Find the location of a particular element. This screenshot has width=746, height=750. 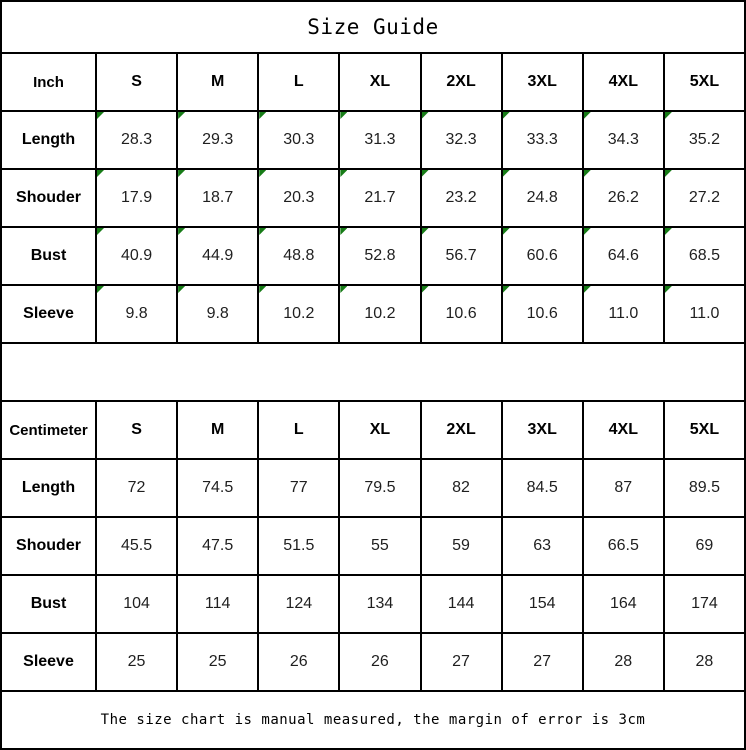

measurement-value: 20.3 is located at coordinates (299, 198).